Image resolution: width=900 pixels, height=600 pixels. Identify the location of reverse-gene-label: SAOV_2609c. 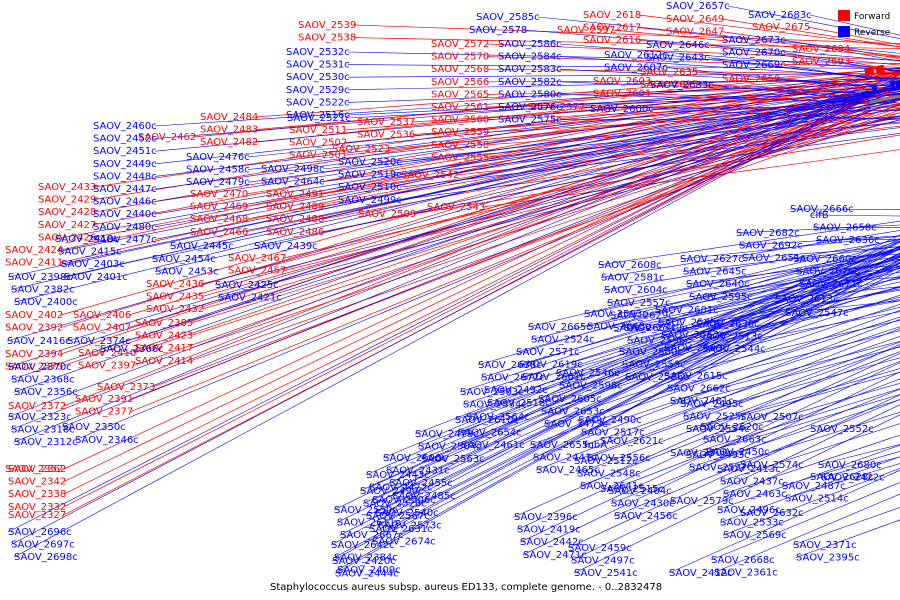
(696, 348).